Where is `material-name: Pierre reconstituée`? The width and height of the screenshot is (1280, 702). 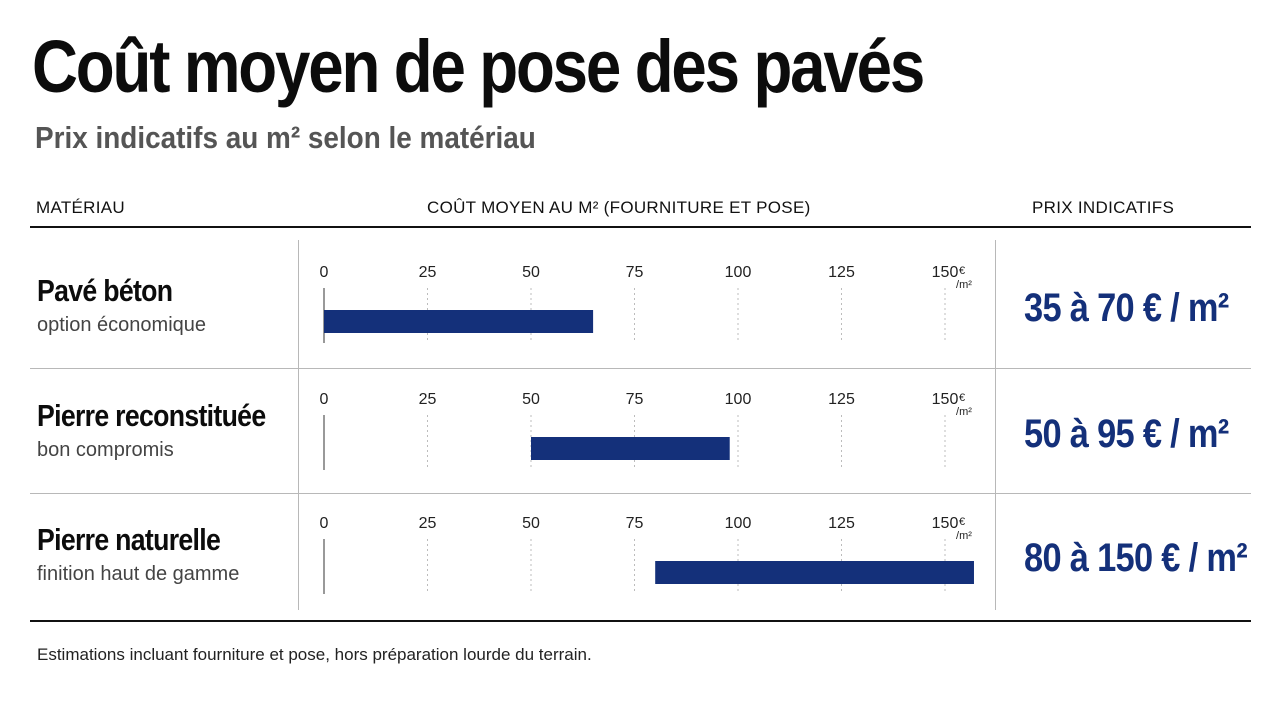
material-name: Pierre reconstituée is located at coordinates (151, 415).